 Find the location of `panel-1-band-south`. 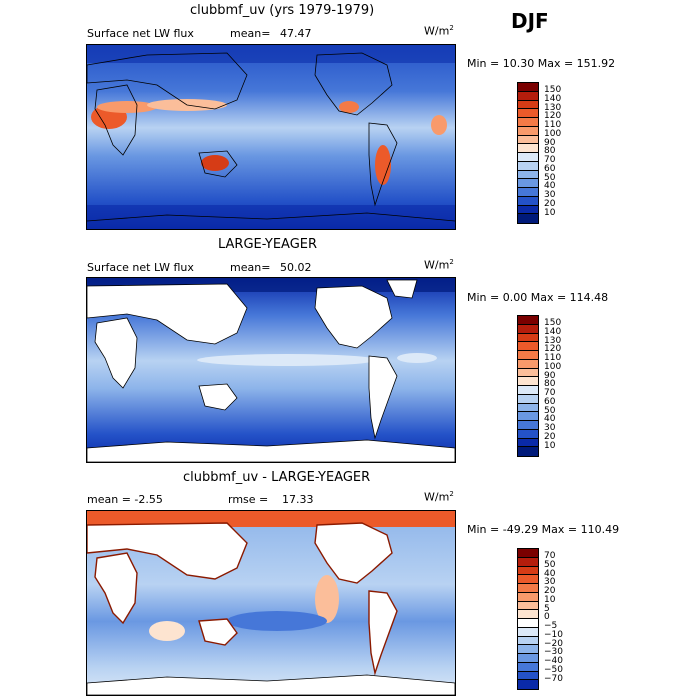

panel-1-band-south is located at coordinates (271, 217).